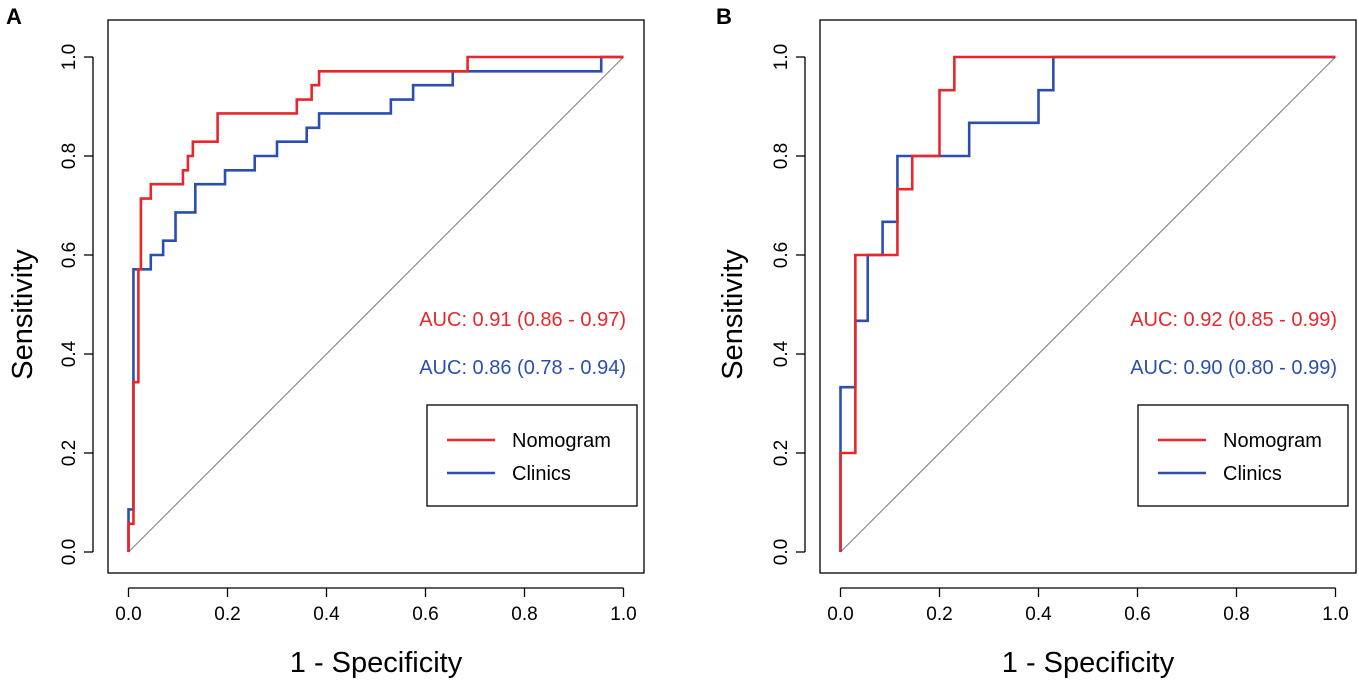 This screenshot has height=683, width=1359. What do you see at coordinates (14, 16) in the screenshot?
I see `panel-label: A` at bounding box center [14, 16].